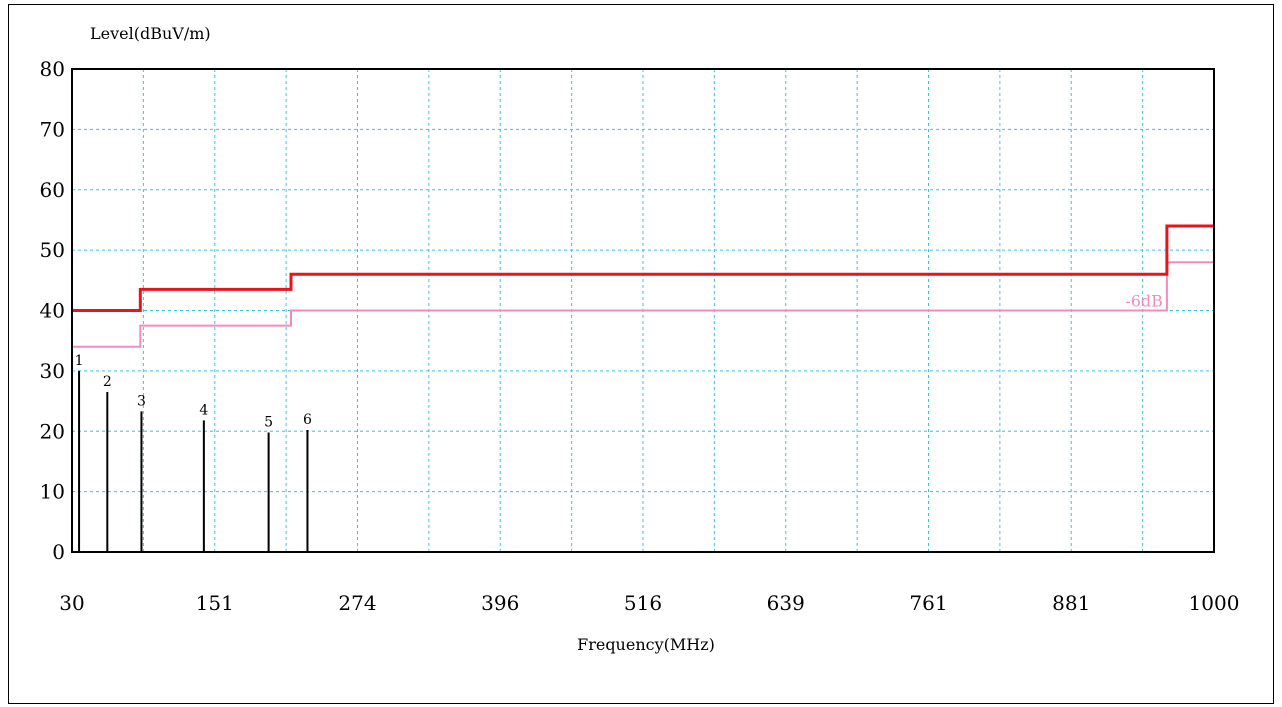 This screenshot has height=707, width=1282. What do you see at coordinates (79, 361) in the screenshot?
I see `peak-label: 1` at bounding box center [79, 361].